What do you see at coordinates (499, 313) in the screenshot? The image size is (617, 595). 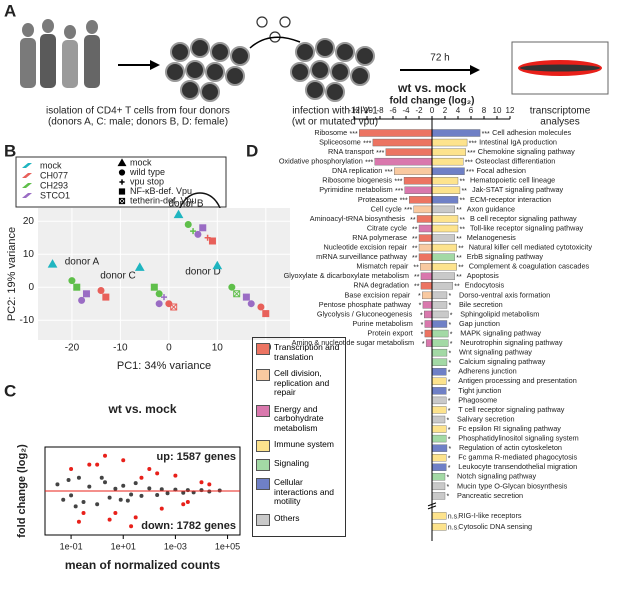 I see `category-label: Sphingolipid metabolism` at bounding box center [499, 313].